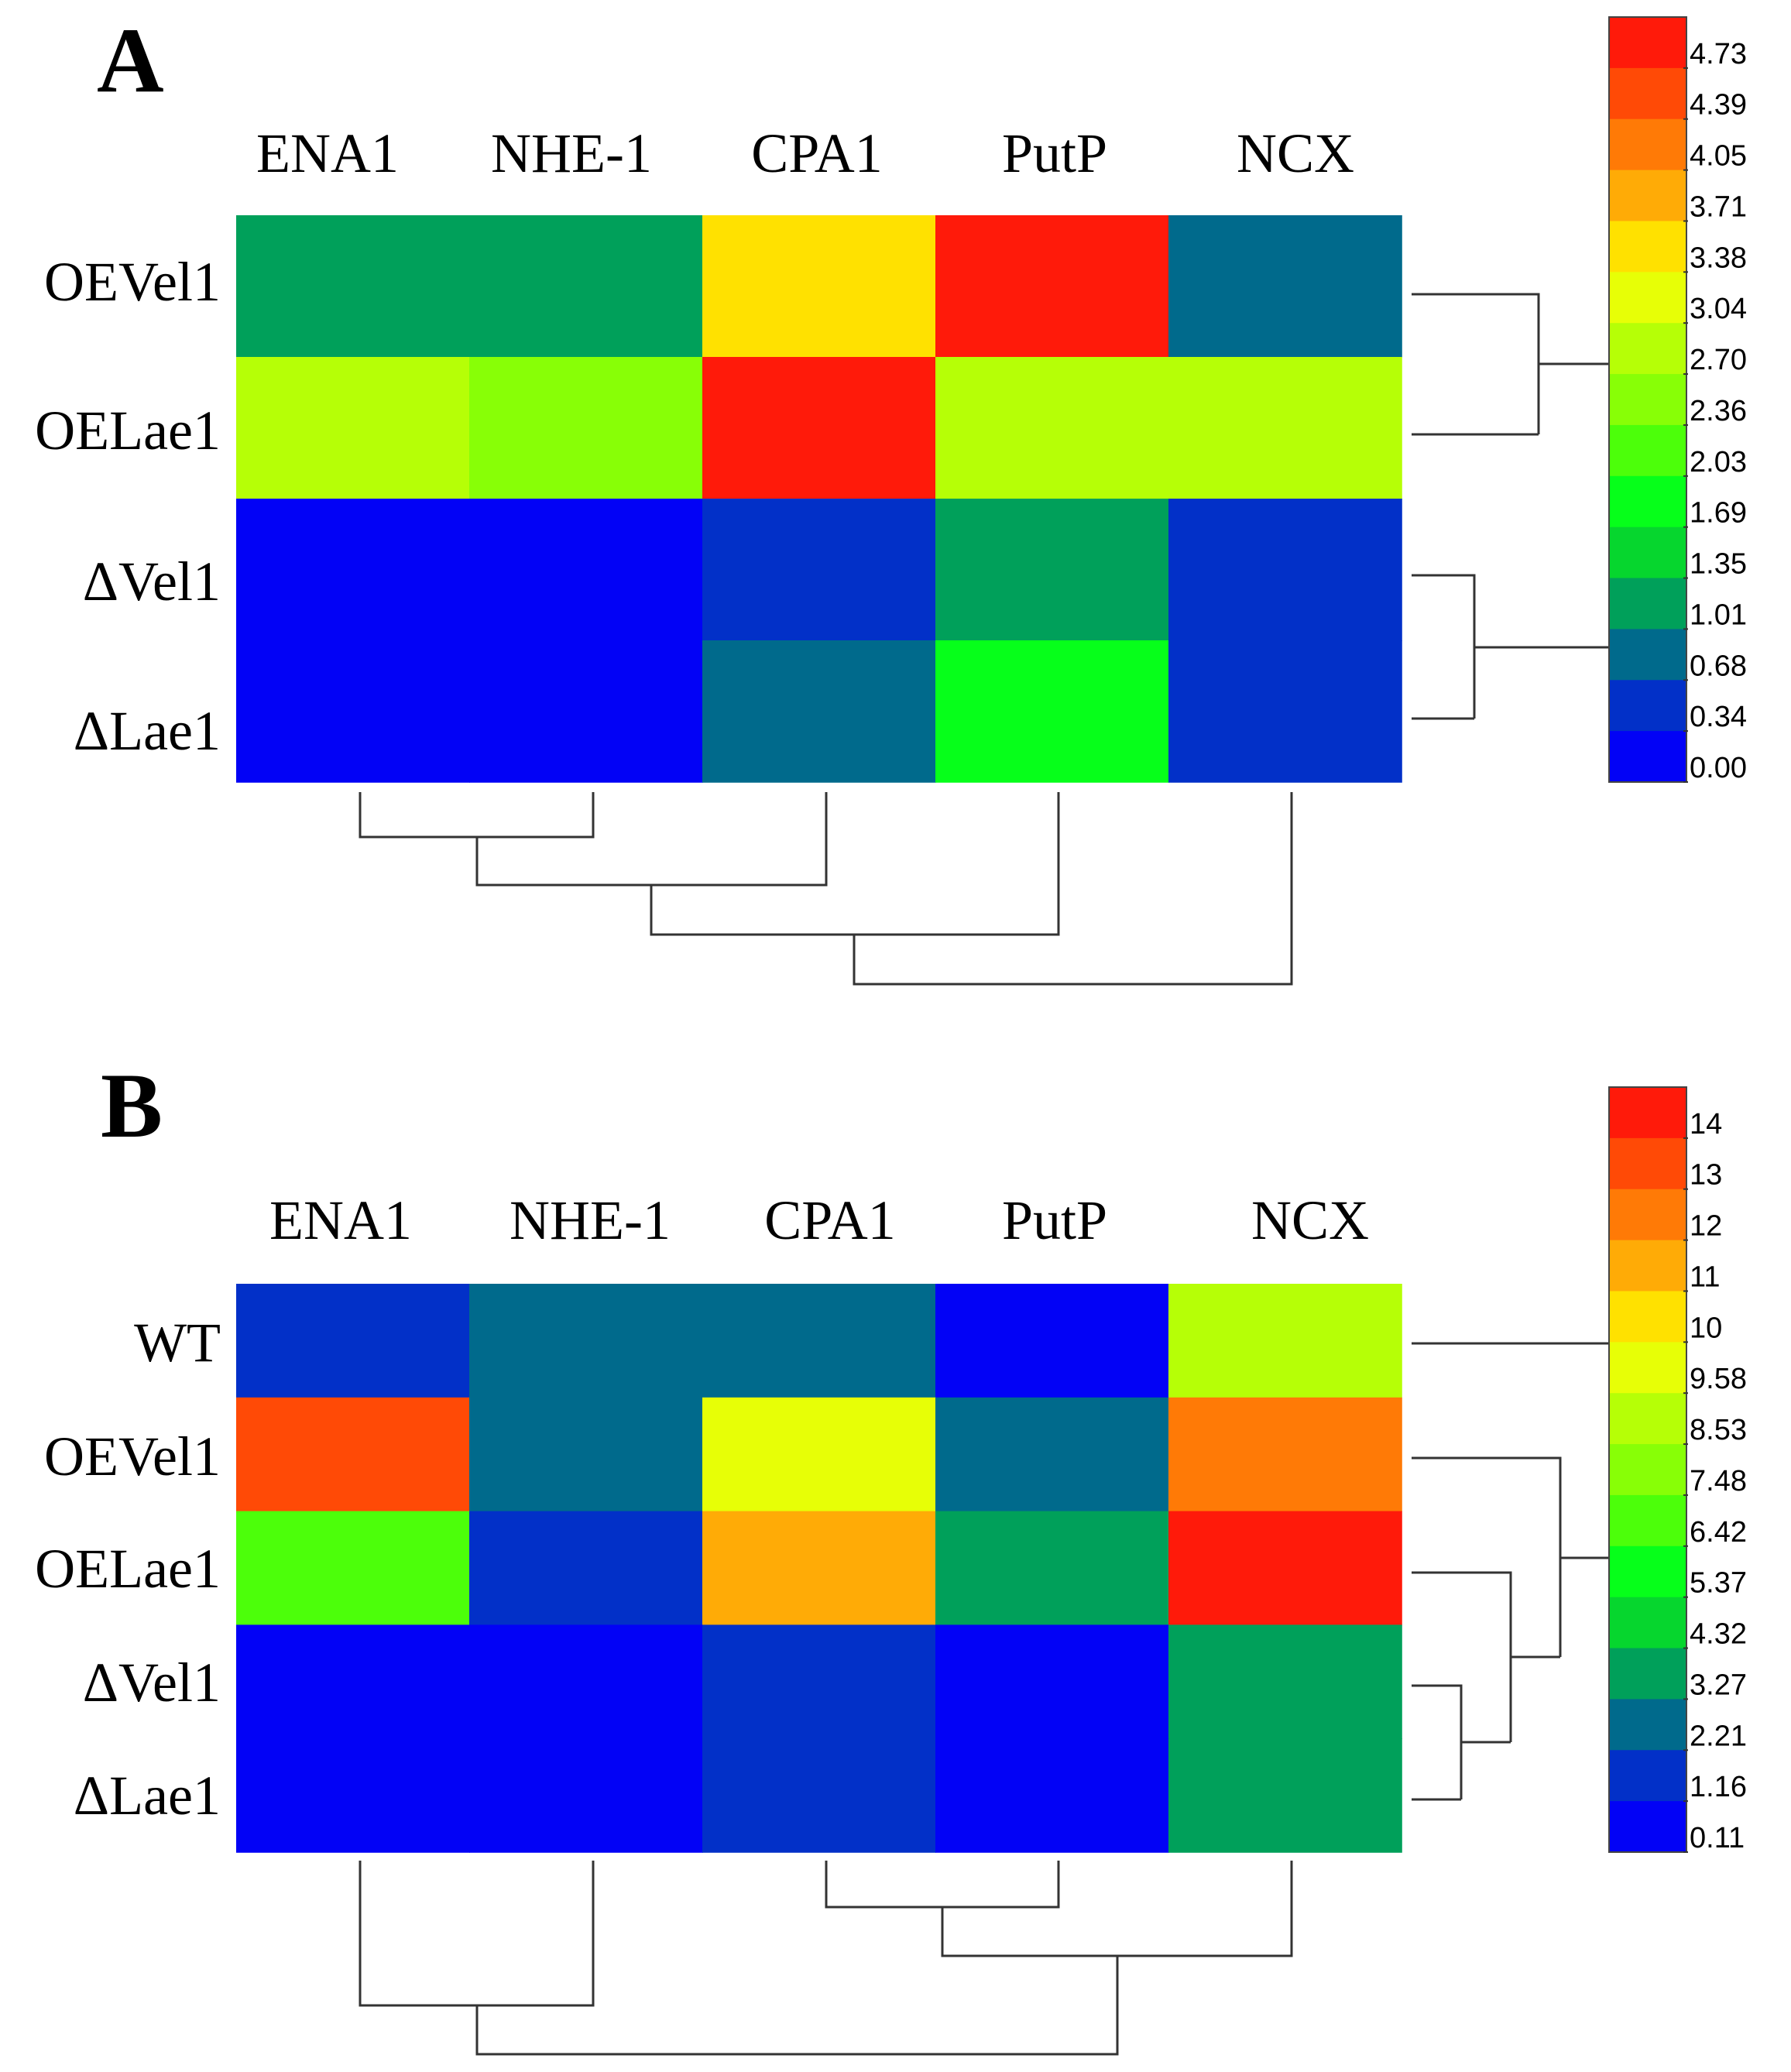  What do you see at coordinates (147, 1796) in the screenshot?
I see `panel-b-row-label: ΔLae1` at bounding box center [147, 1796].